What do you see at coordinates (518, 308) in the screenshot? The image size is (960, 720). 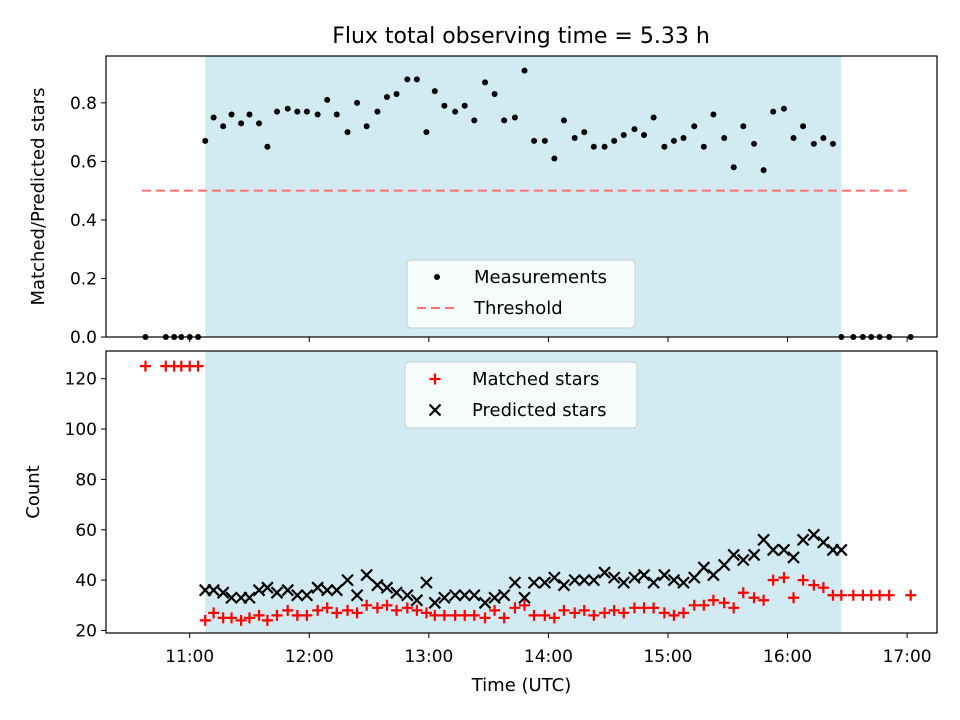 I see `legend-label: Threshold` at bounding box center [518, 308].